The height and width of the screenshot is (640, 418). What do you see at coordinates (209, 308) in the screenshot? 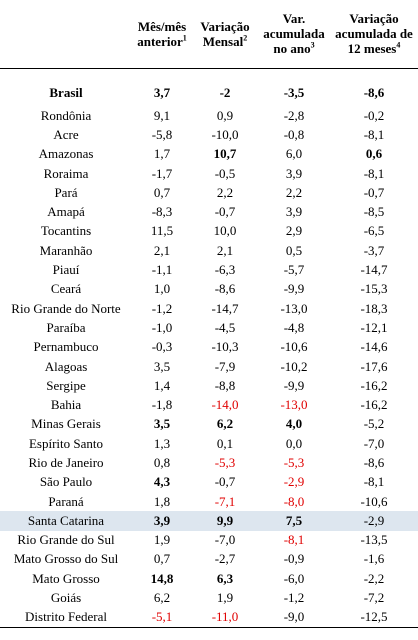
I see `table-row: Rio Grande do Norte -1,2 -14,7 -13,0 -18,3` at bounding box center [209, 308].